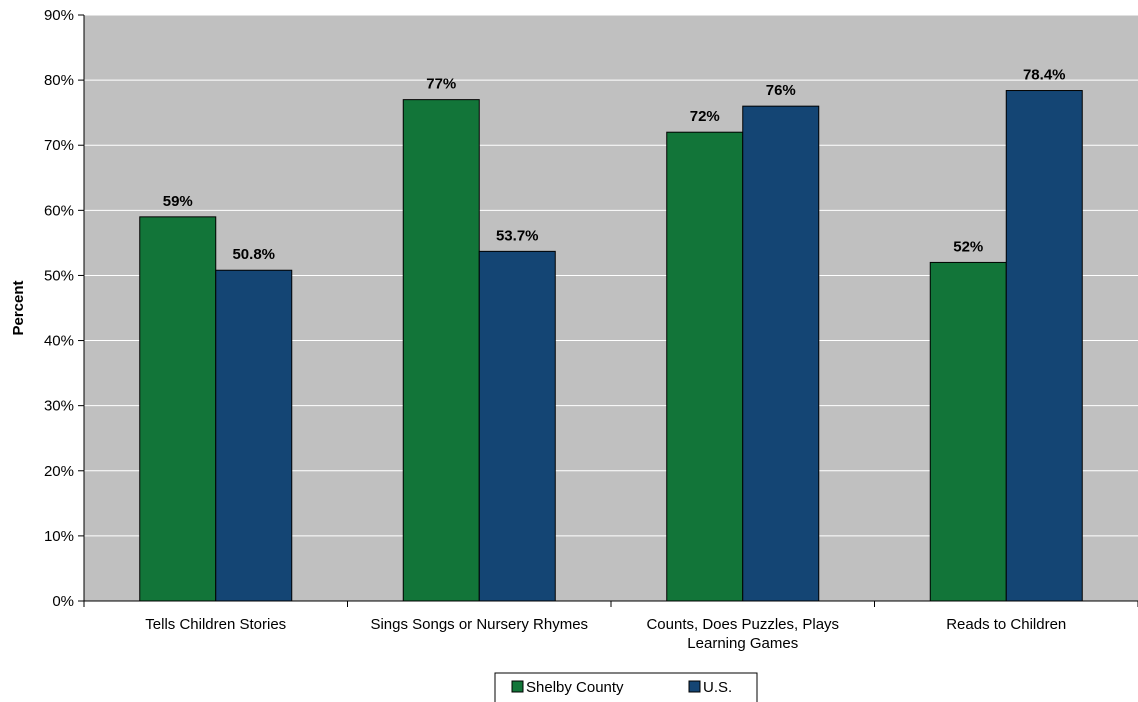  Describe the element at coordinates (742, 624) in the screenshot. I see `x-tick-label-line: Counts, Does Puzzles, Plays` at that location.